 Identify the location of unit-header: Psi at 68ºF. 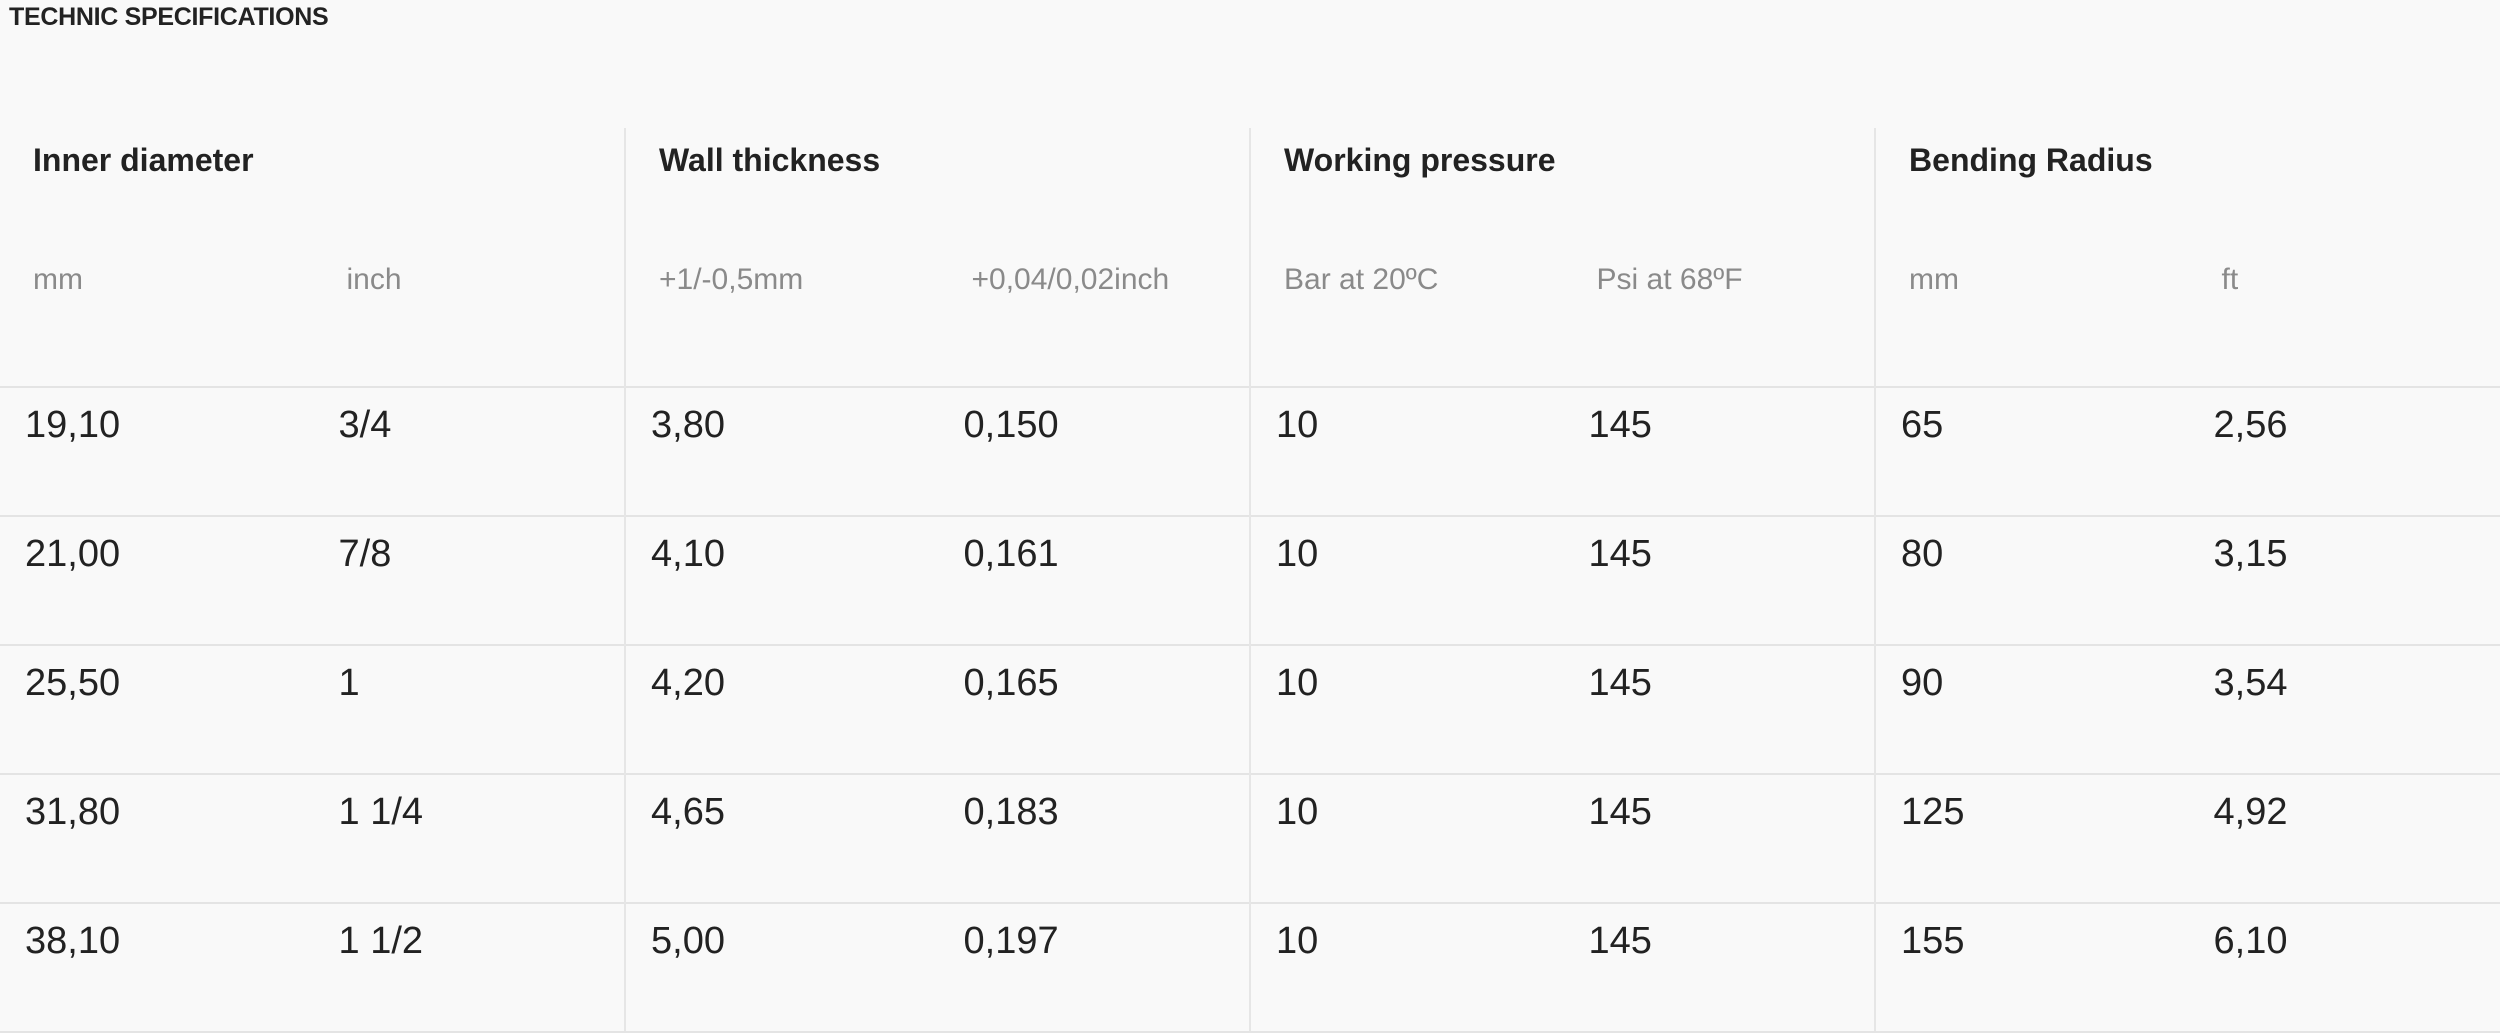
(1669, 279).